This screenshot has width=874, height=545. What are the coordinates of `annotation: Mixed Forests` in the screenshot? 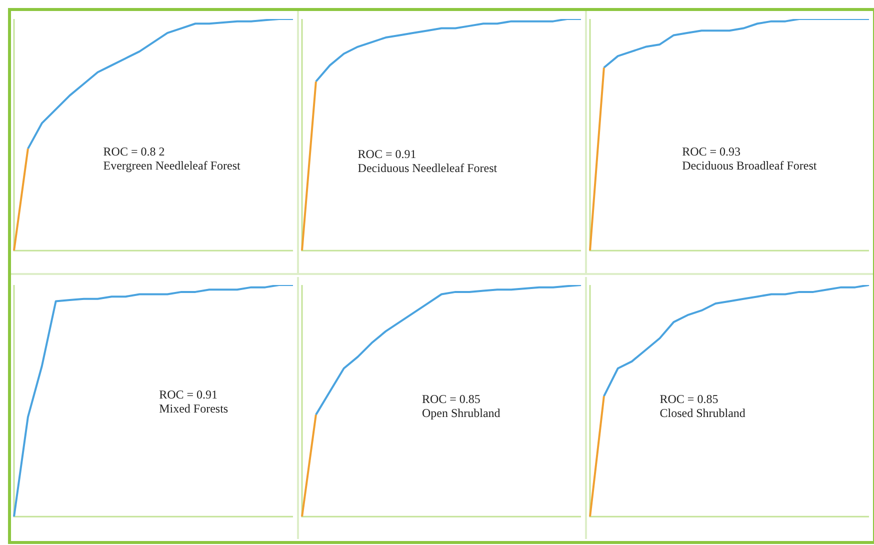 It's located at (193, 408).